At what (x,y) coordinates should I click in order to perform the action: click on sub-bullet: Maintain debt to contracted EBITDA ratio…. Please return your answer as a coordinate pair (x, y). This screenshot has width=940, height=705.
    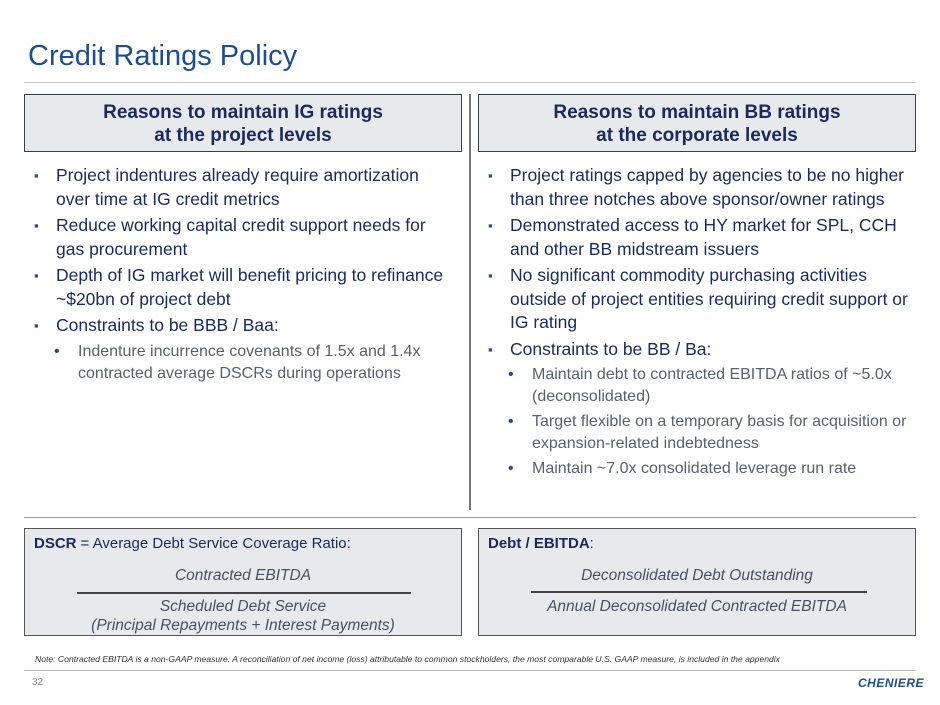
    Looking at the image, I should click on (696, 386).